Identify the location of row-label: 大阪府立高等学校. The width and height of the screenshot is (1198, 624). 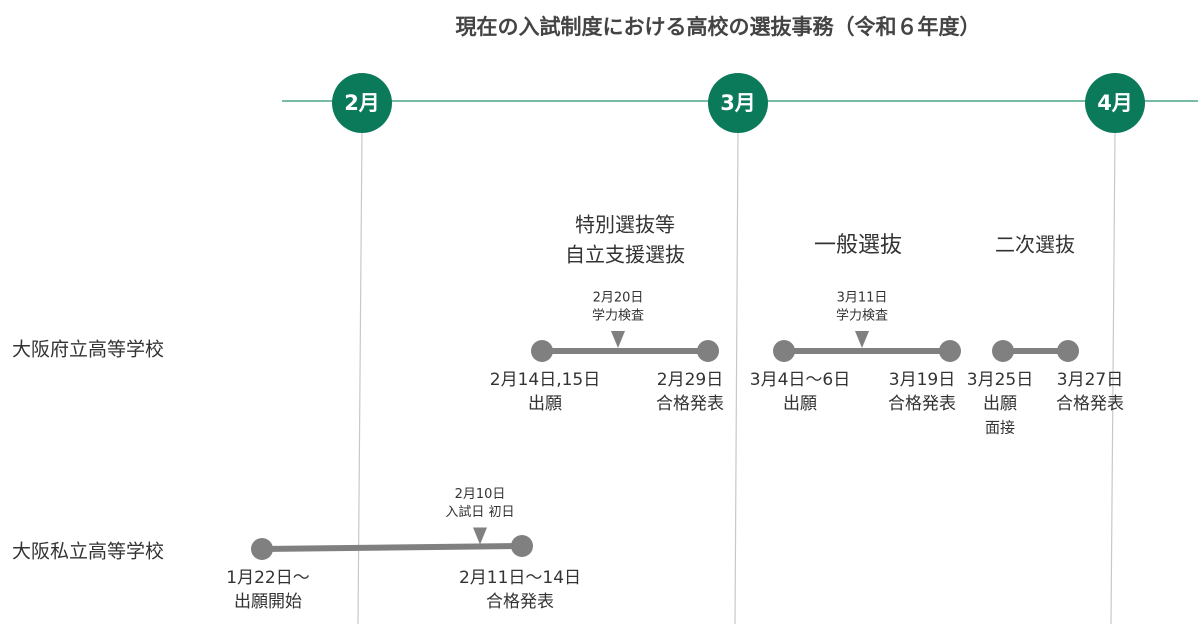
(88, 350).